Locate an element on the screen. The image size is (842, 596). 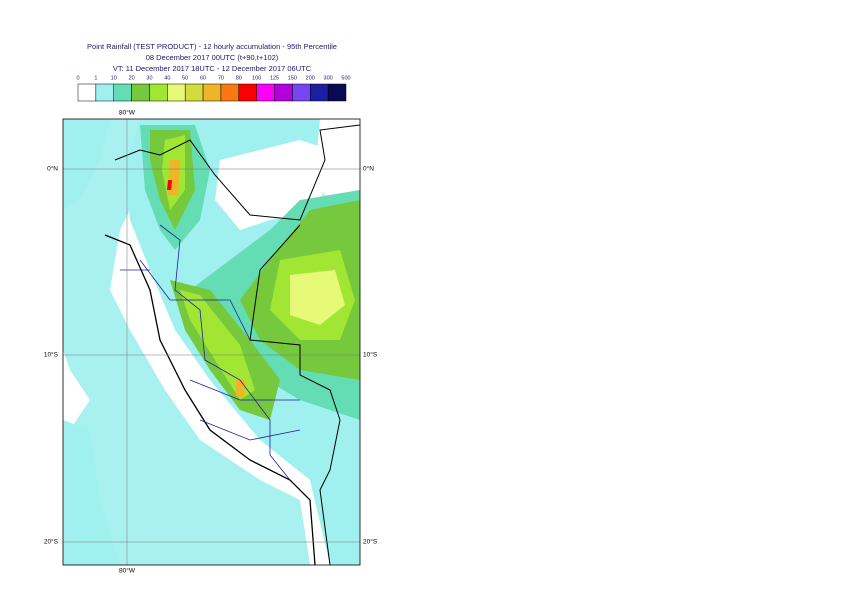
colorbar-label: 80 is located at coordinates (239, 78).